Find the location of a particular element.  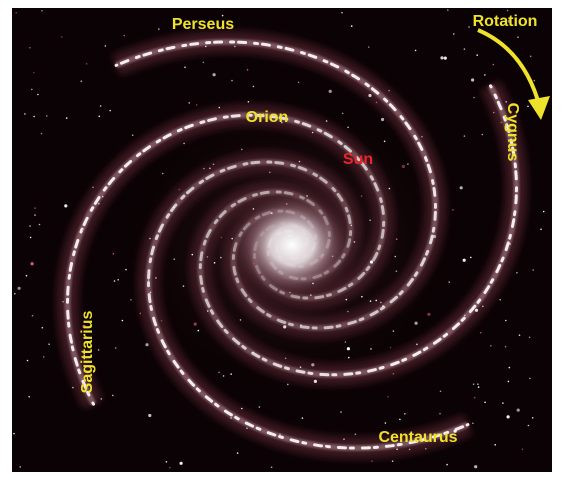

galactic-core is located at coordinates (292, 245).